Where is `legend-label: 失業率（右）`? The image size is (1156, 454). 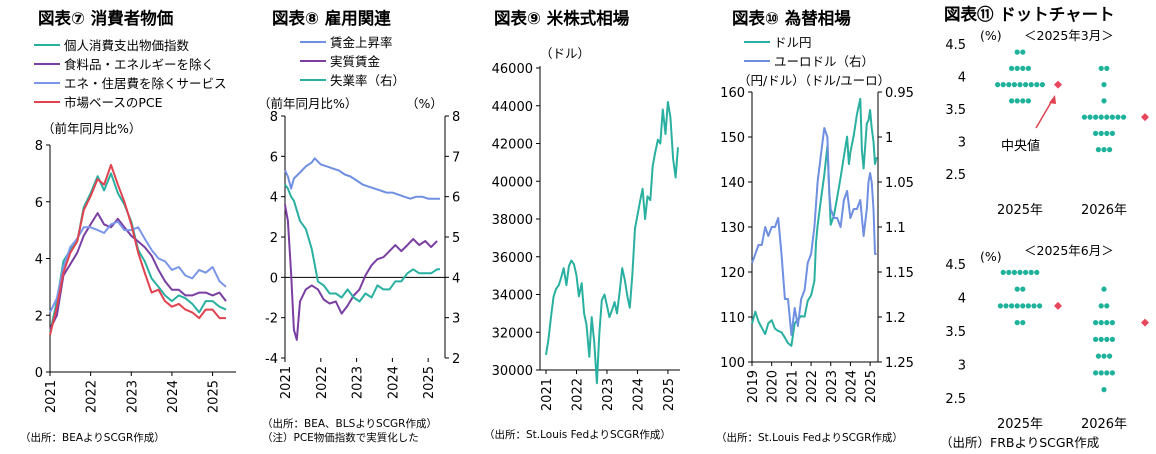
legend-label: 失業率（右） is located at coordinates (367, 80).